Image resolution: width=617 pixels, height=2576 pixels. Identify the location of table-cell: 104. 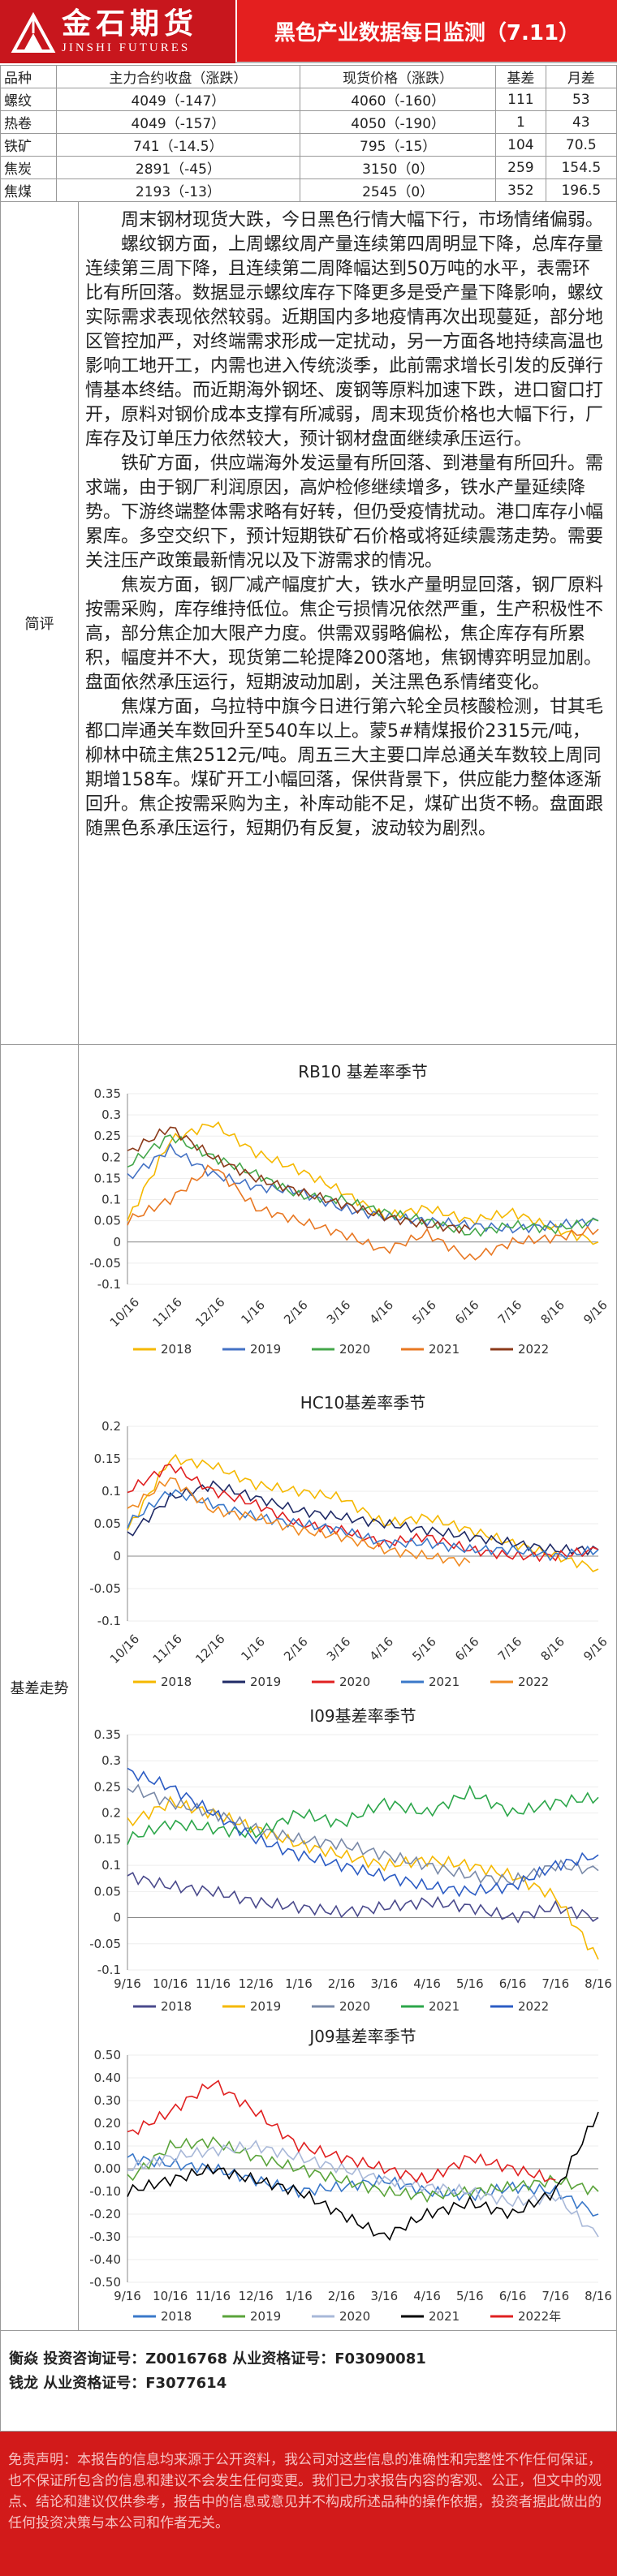
(520, 145).